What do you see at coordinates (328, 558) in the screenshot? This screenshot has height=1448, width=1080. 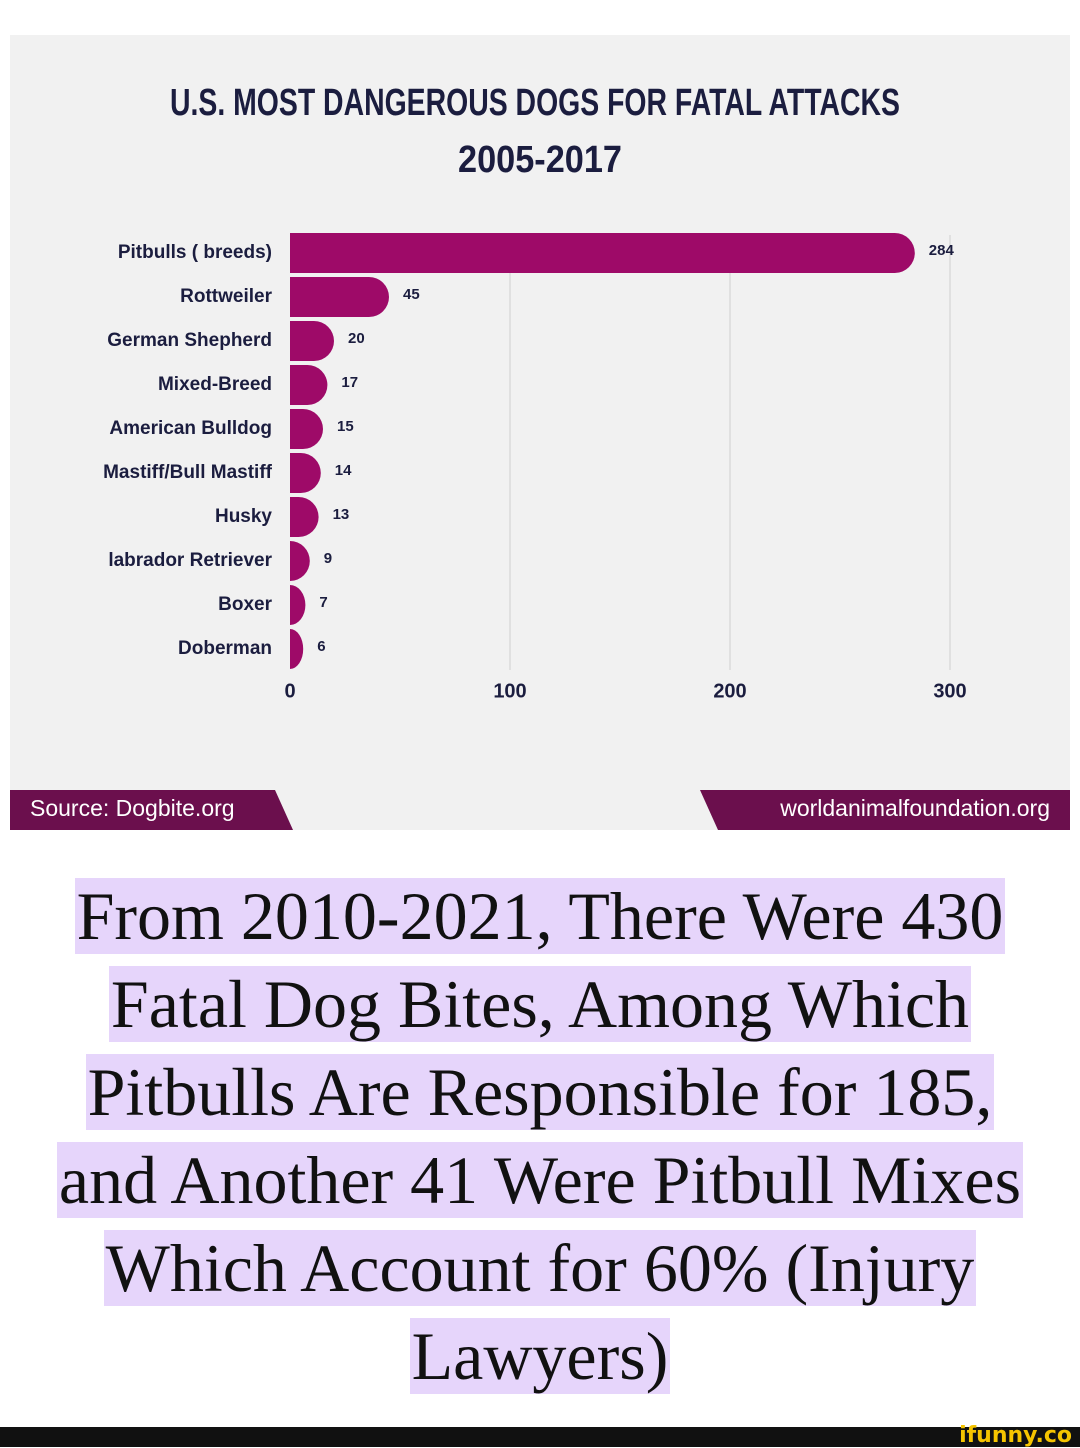 I see `value-label: 9` at bounding box center [328, 558].